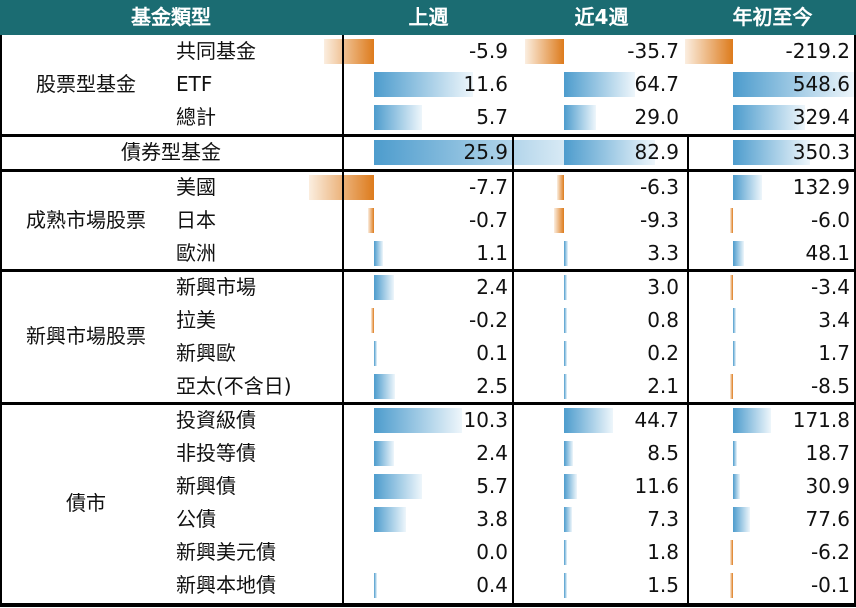  I want to click on row-label: ETF, so click(194, 84).